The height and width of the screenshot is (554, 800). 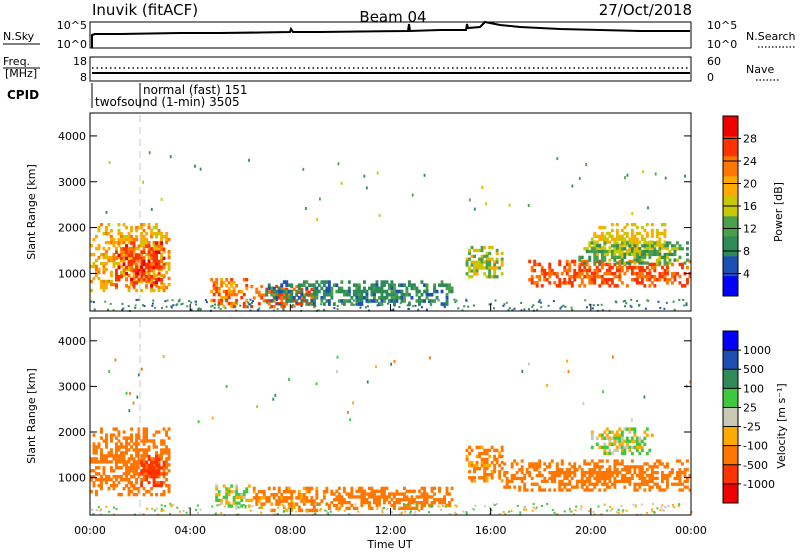 What do you see at coordinates (72, 478) in the screenshot?
I see `y-tick-label: 1000` at bounding box center [72, 478].